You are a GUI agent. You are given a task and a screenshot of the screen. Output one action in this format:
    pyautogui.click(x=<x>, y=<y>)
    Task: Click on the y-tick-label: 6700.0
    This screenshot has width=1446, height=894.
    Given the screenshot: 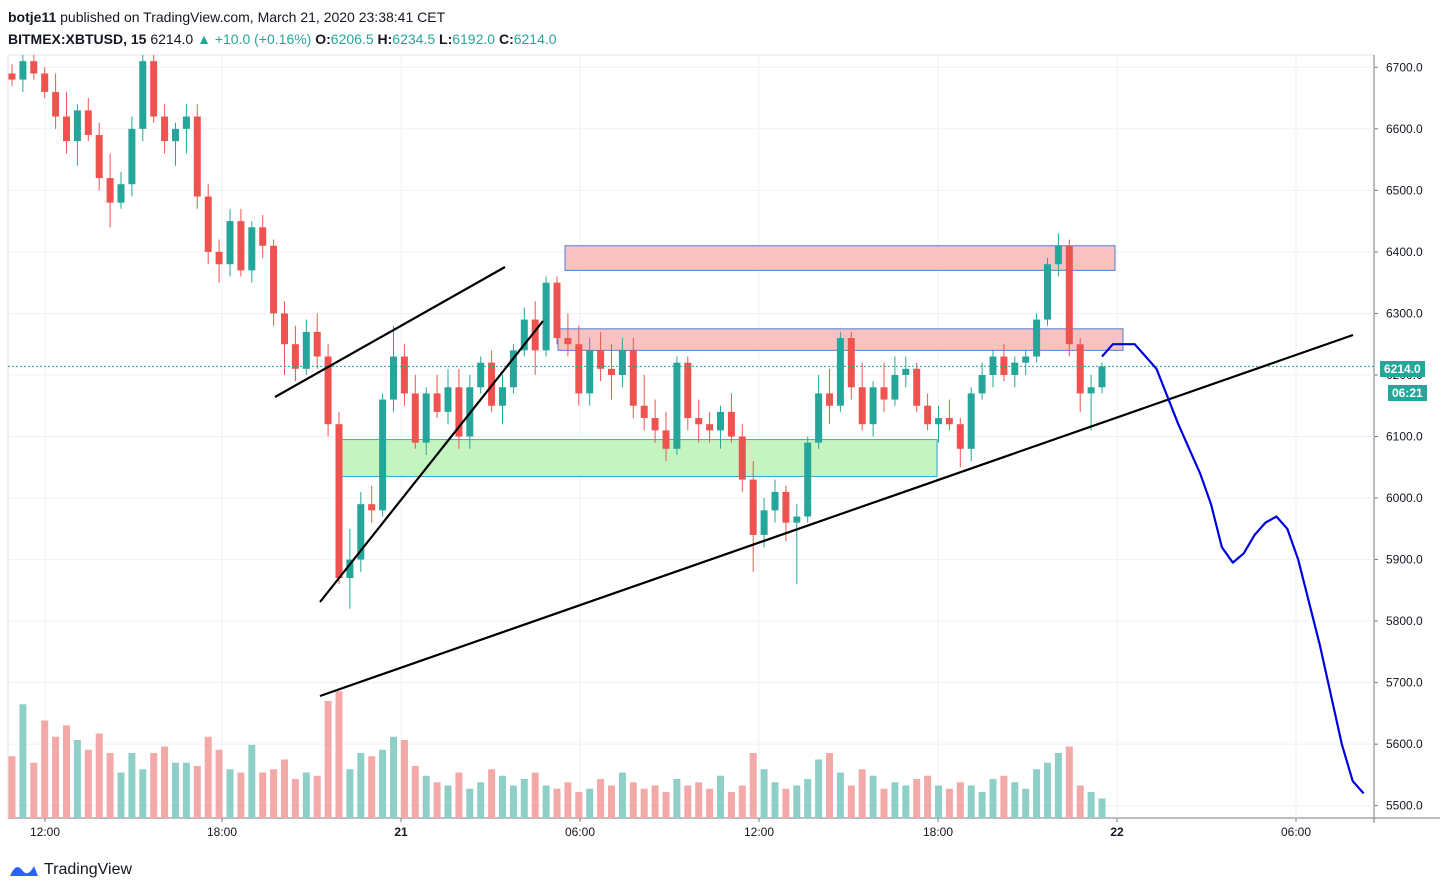 What is the action you would take?
    pyautogui.click(x=1404, y=67)
    